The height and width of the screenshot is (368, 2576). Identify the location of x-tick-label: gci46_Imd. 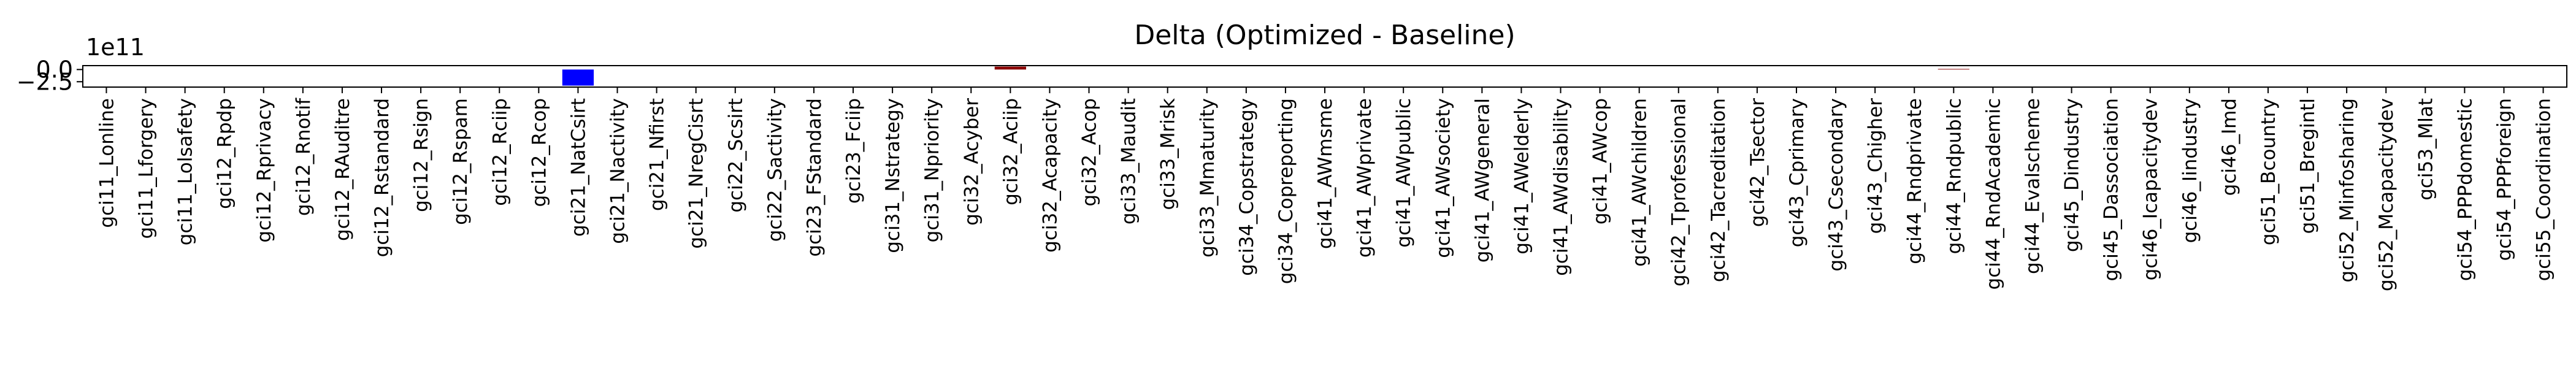
(2229, 147).